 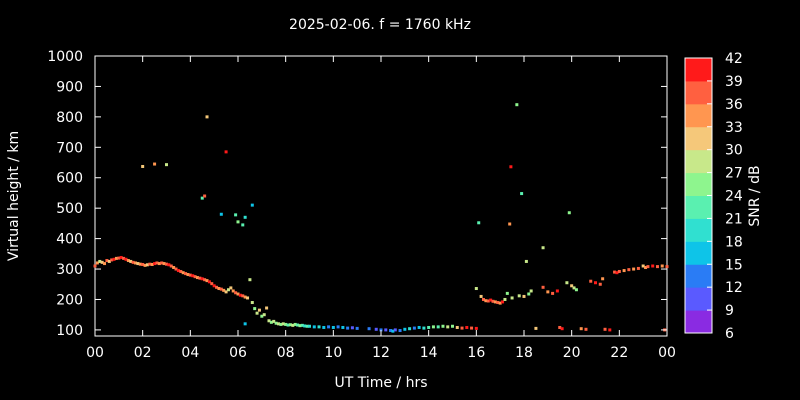 I want to click on x-tick-label: 06, so click(x=238, y=353).